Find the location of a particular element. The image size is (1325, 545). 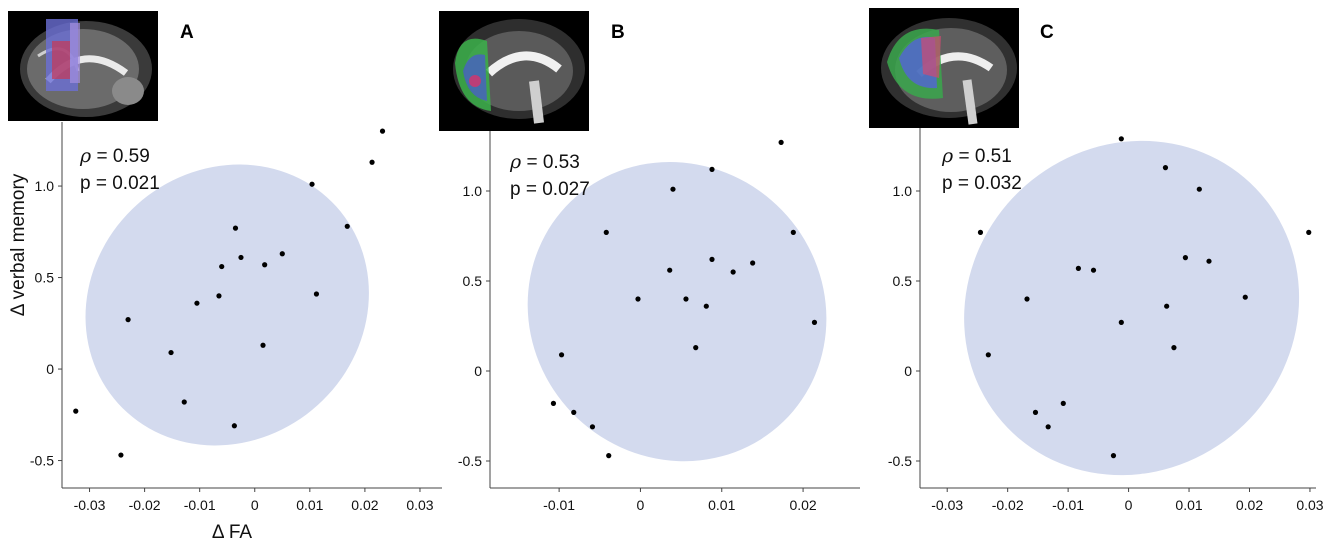

x-axis-label: Δ FA is located at coordinates (232, 532).